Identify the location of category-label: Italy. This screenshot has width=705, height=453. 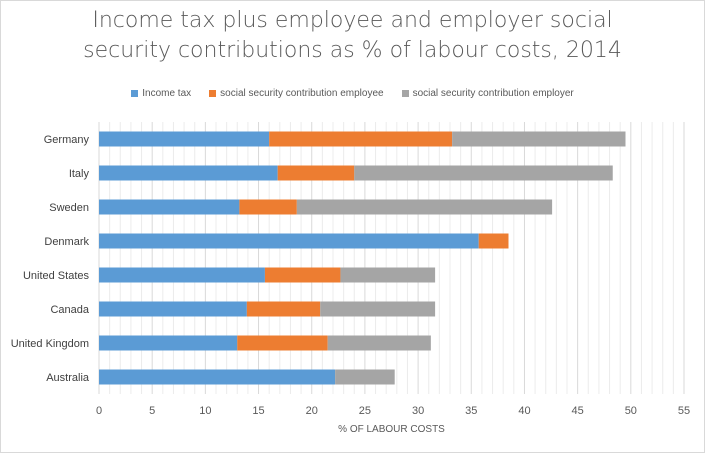
(79, 174).